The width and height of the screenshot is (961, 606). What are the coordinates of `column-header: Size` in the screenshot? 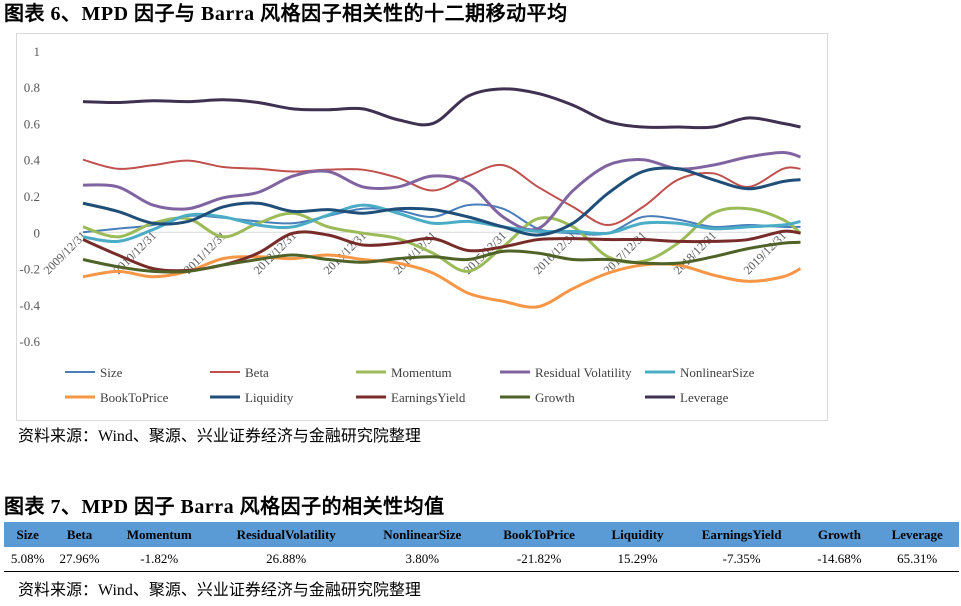 It's located at (28, 534).